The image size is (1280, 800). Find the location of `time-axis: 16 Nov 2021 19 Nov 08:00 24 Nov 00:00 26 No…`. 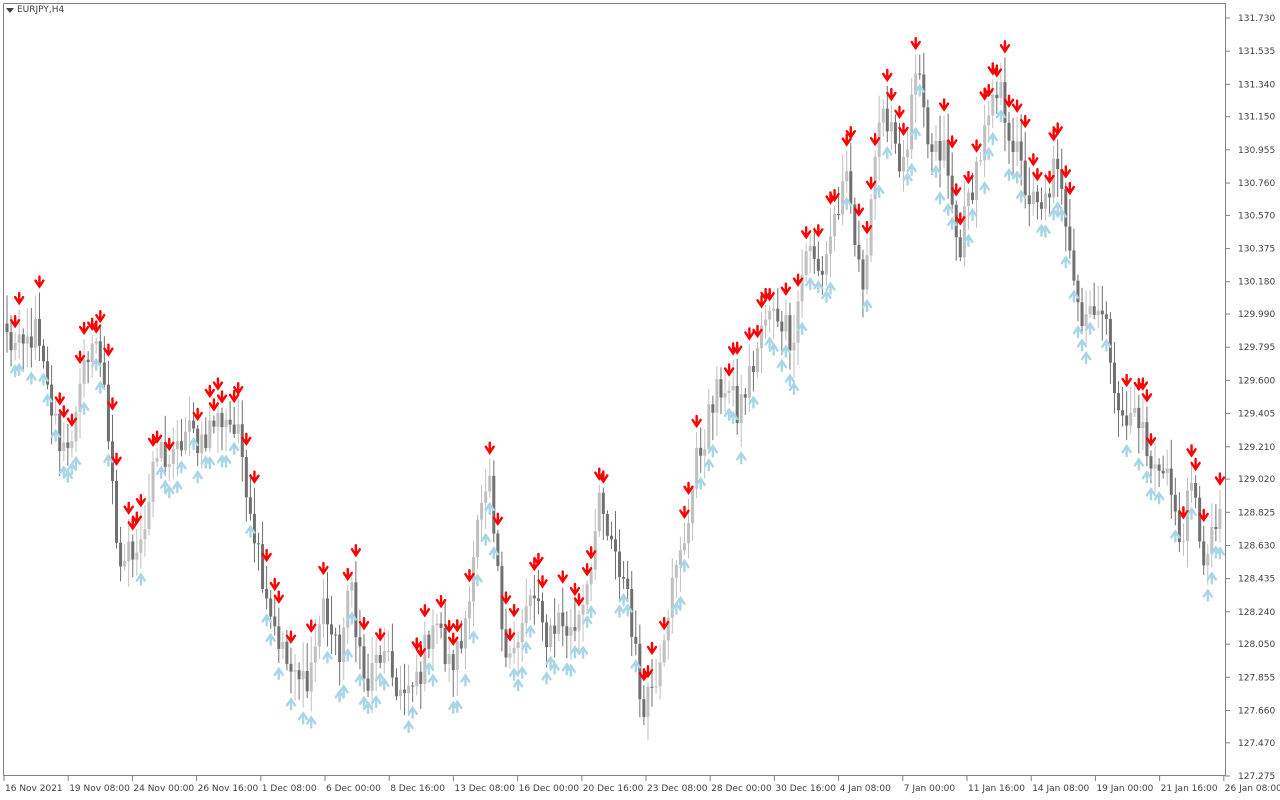

time-axis: 16 Nov 2021 19 Nov 08:00 24 Nov 00:00 26 No… is located at coordinates (641, 785).